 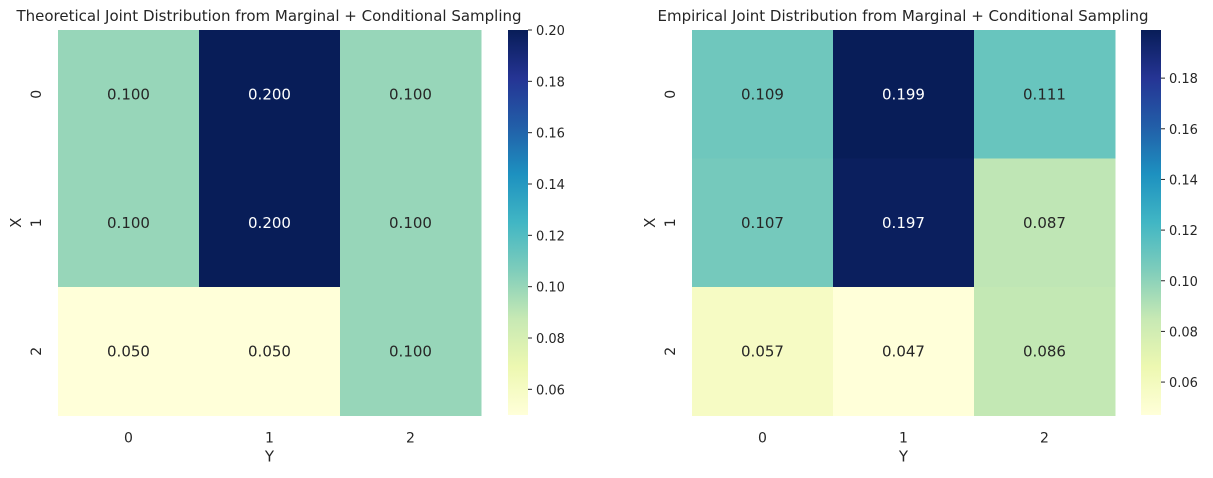 I want to click on colorbar-tick-label: 0.20, so click(x=550, y=31).